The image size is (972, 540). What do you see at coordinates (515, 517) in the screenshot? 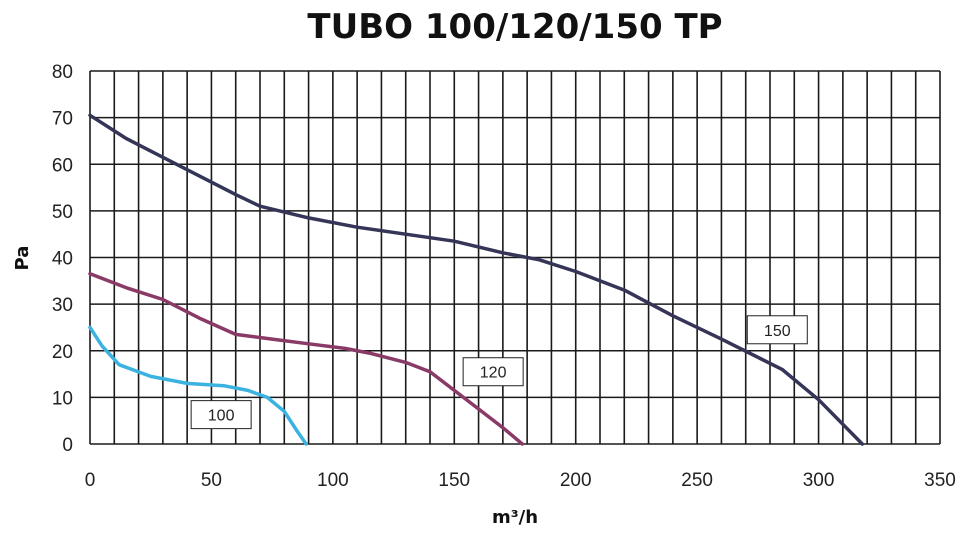
I see `x-axis-label: m³/h` at bounding box center [515, 517].